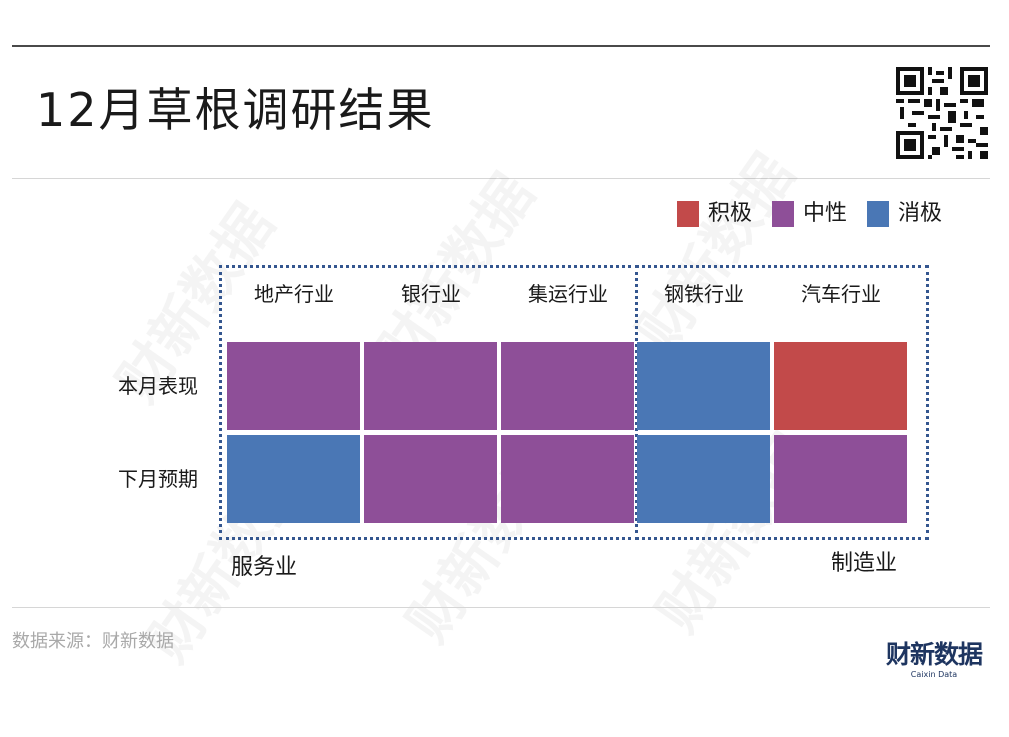 The height and width of the screenshot is (737, 1009). I want to click on legend-label: 积极, so click(730, 213).